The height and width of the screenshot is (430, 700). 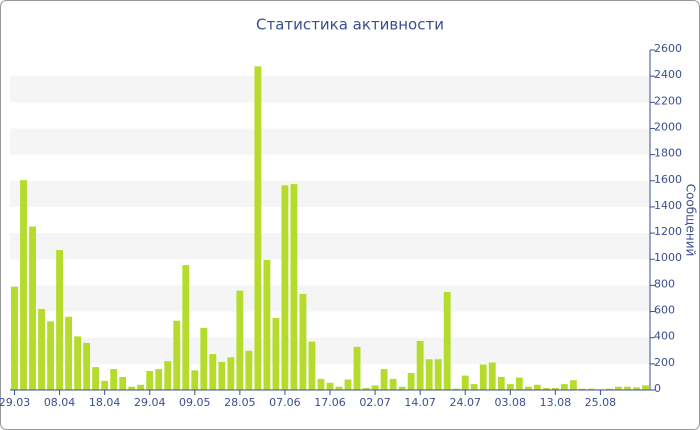 I want to click on y-axis-label: Сообщений, so click(x=691, y=220).